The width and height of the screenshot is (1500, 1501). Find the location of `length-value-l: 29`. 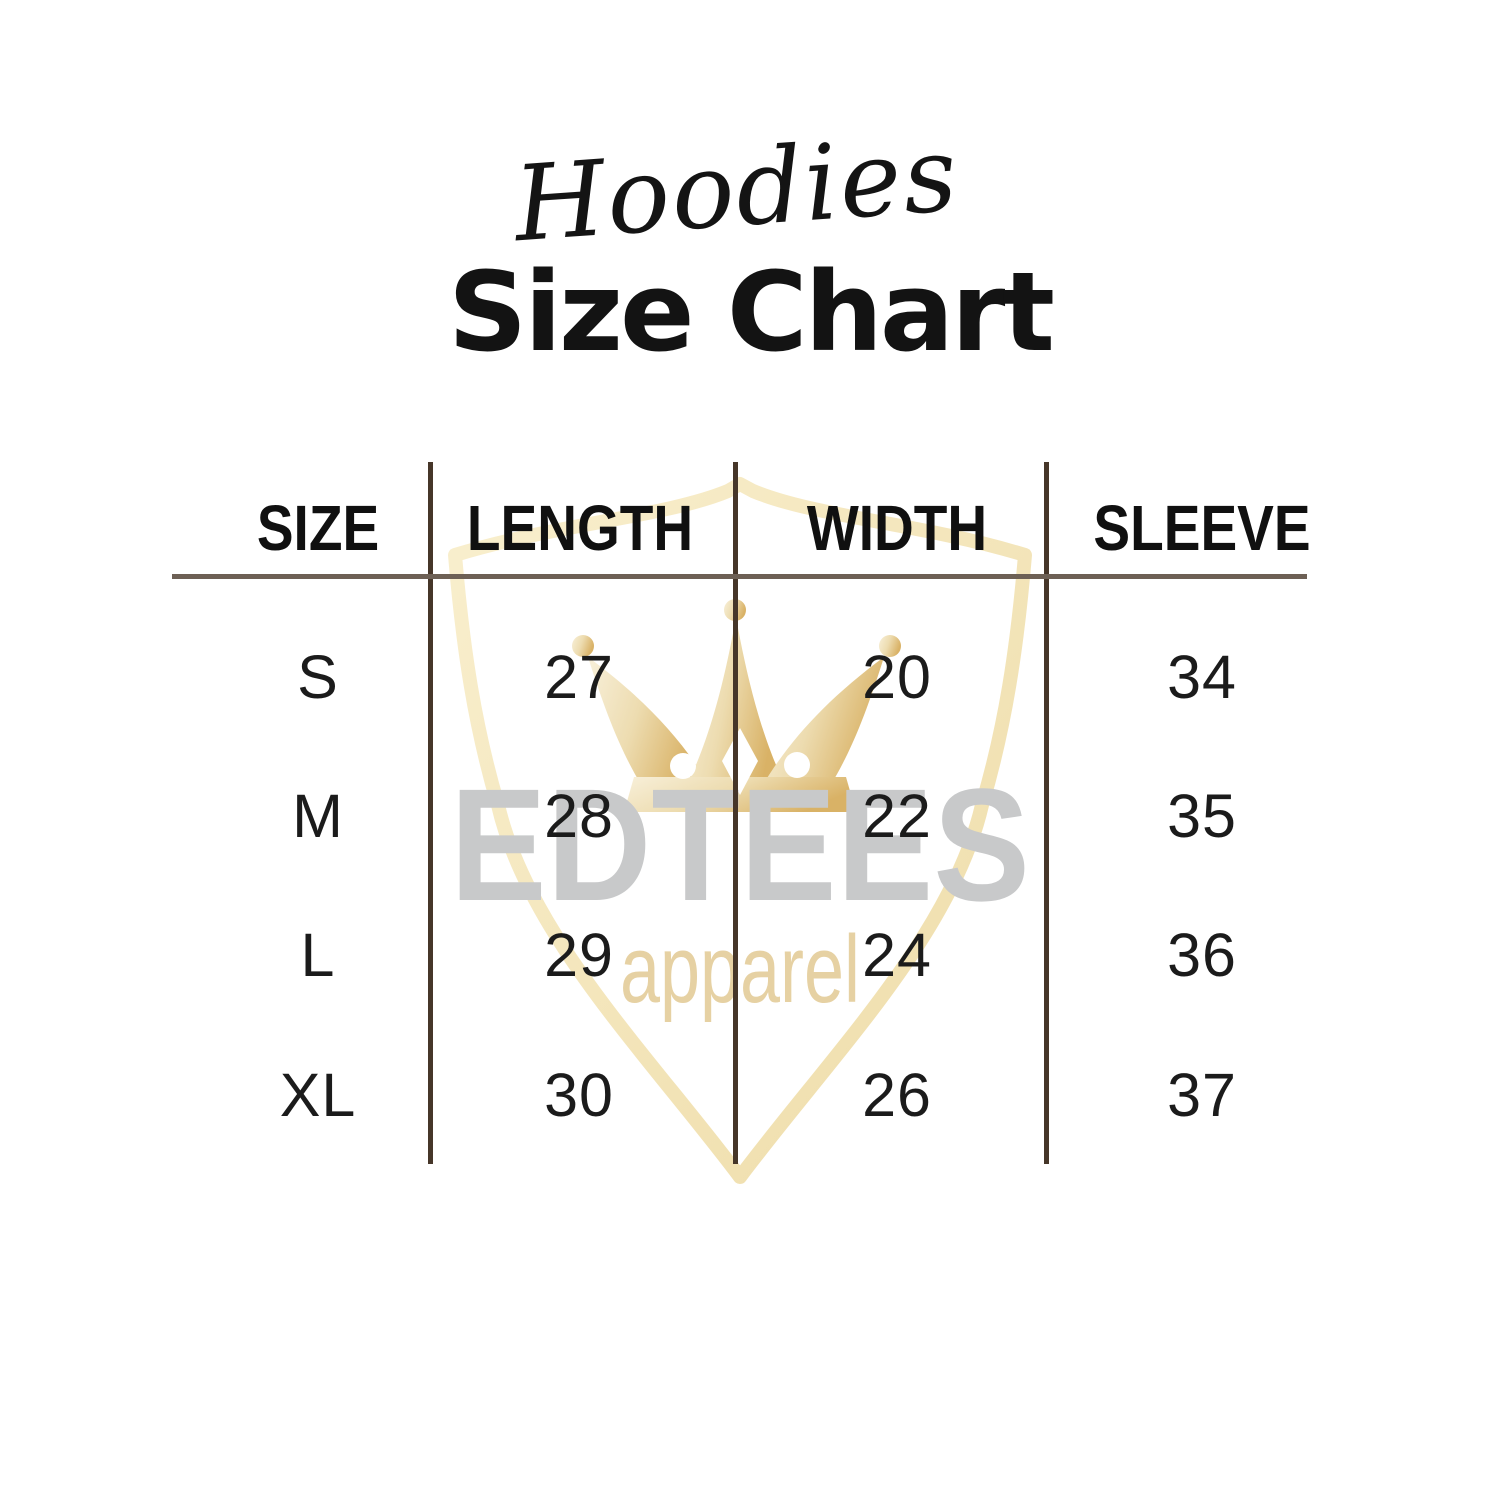

length-value-l: 29 is located at coordinates (579, 955).